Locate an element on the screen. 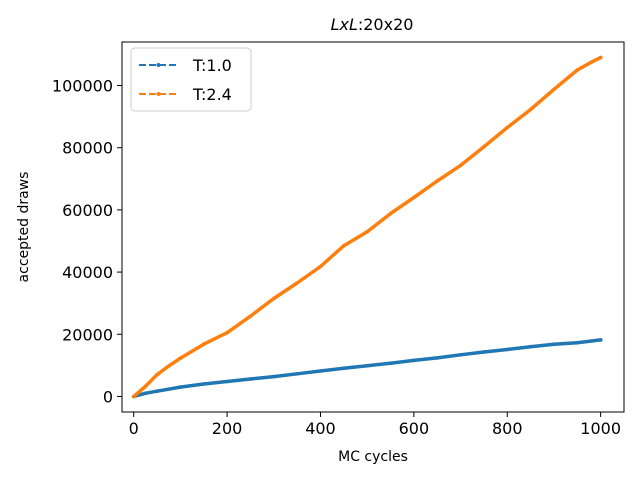 Image resolution: width=640 pixels, height=480 pixels. legend-label-1: T:2.4 is located at coordinates (212, 94).